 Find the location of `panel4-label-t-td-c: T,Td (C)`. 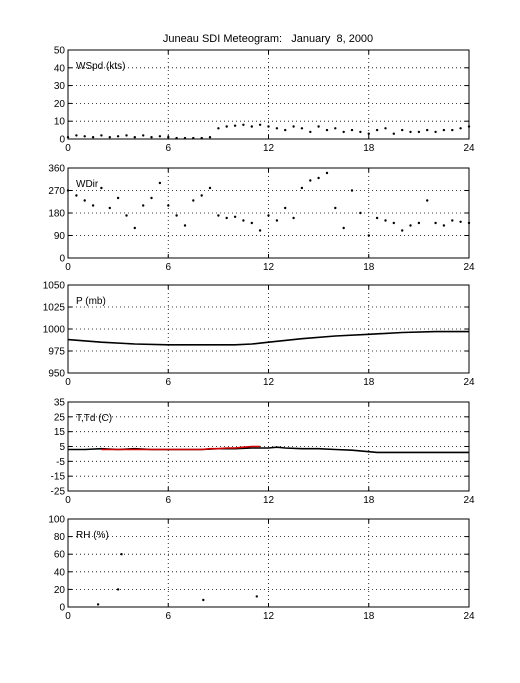

panel4-label-t-td-c: T,Td (C) is located at coordinates (94, 418).